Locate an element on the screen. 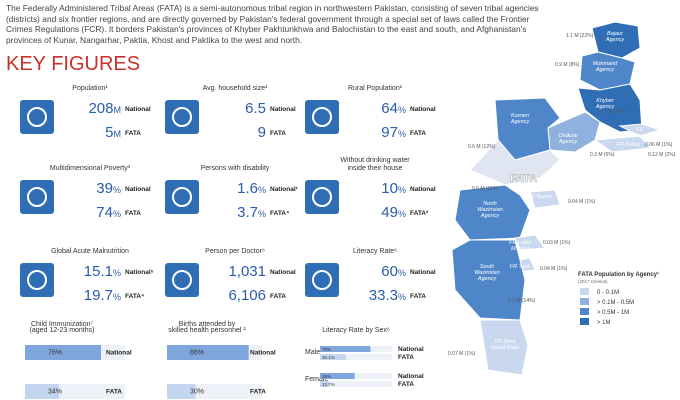 The image size is (680, 400). region-pop: 0.9 M (8%) is located at coordinates (567, 65).